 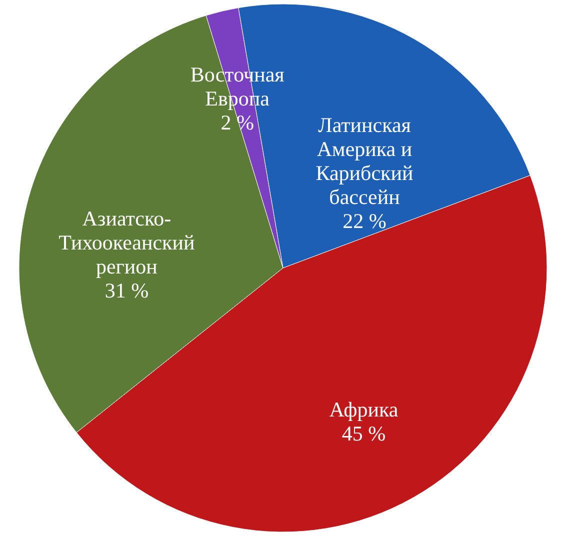 What do you see at coordinates (364, 221) in the screenshot?
I see `data-label: 22 %` at bounding box center [364, 221].